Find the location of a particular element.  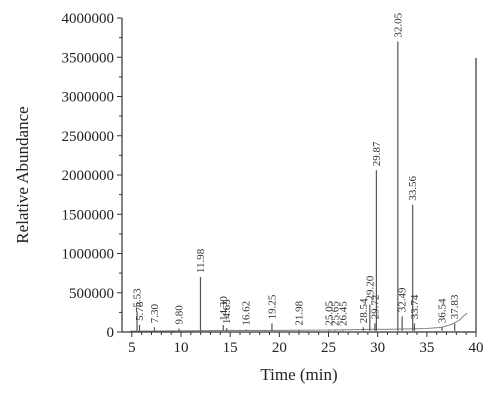

x-tick-label: 15 is located at coordinates (230, 348).